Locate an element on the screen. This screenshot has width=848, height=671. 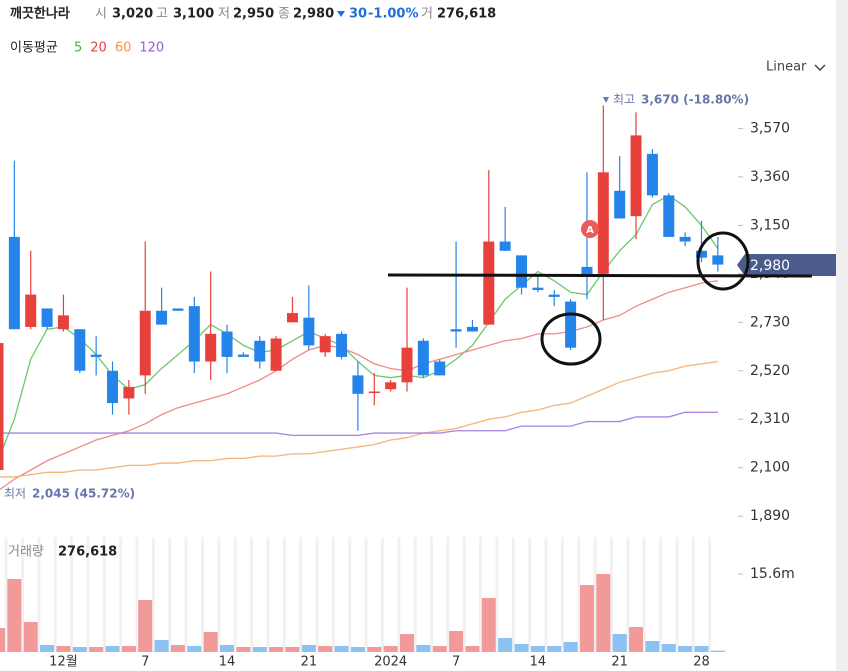
y-tick-label: 2,520 is located at coordinates (770, 371).